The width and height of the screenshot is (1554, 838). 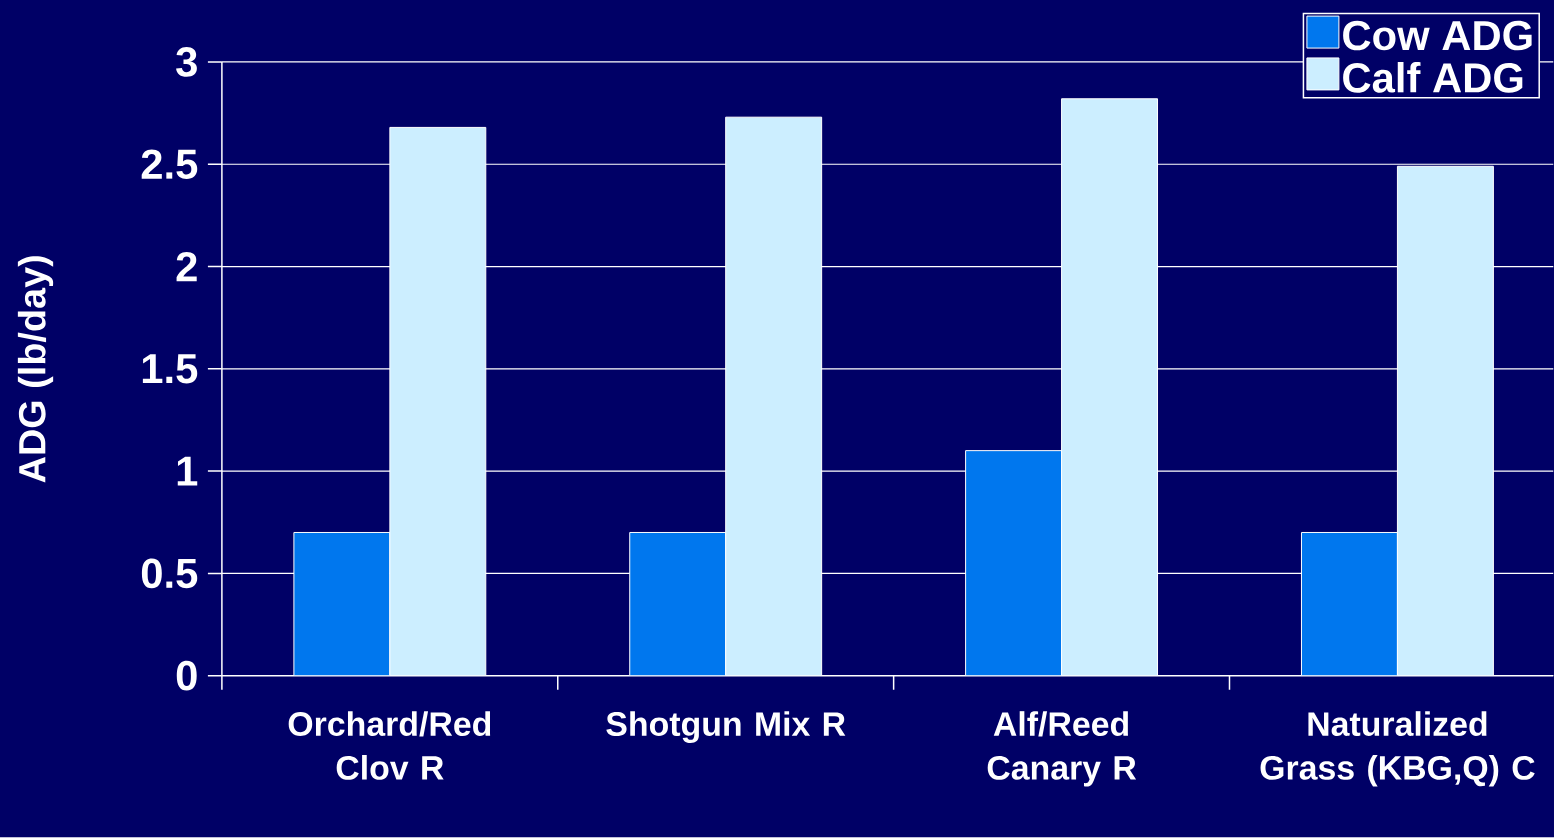 I want to click on y-tick-label: 0.5, so click(x=169, y=573).